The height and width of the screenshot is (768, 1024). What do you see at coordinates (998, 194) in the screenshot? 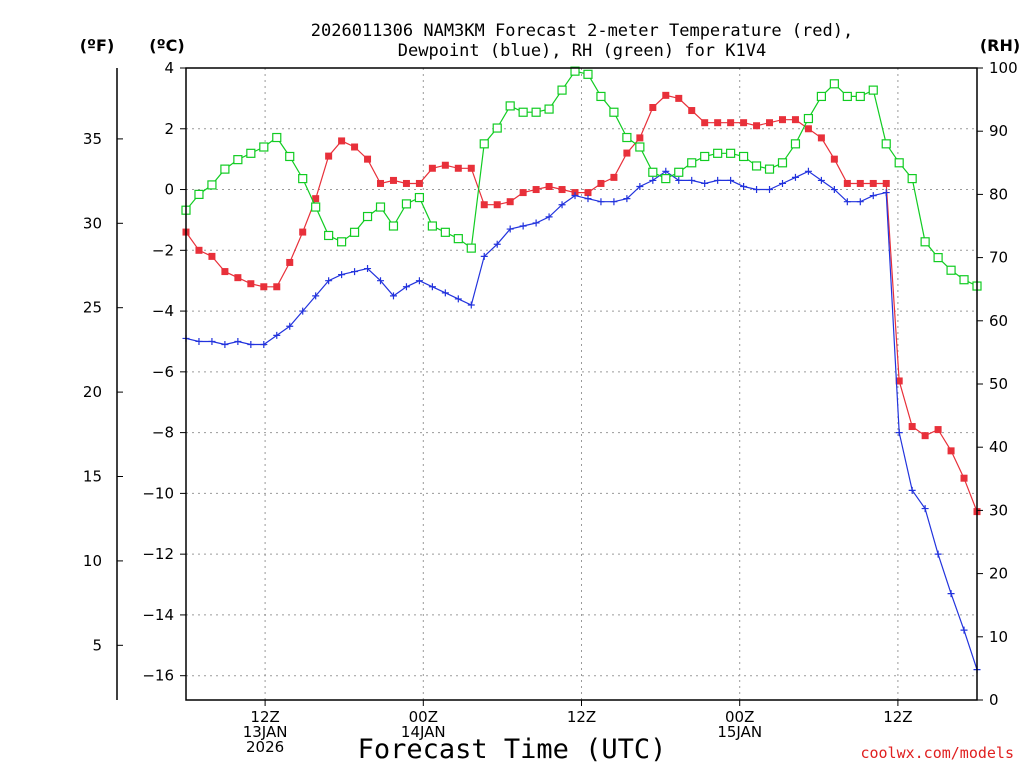
I see `rh-tick-label: 80` at bounding box center [998, 194].